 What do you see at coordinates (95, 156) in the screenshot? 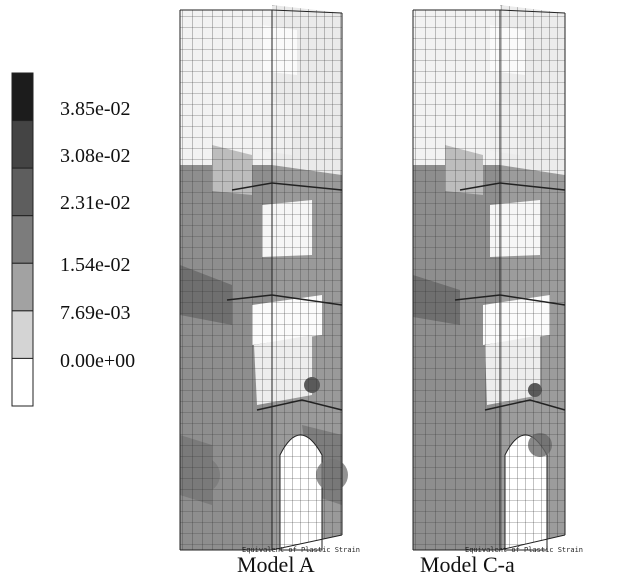
I see `legend-label-2: 3.08e-02` at bounding box center [95, 156].